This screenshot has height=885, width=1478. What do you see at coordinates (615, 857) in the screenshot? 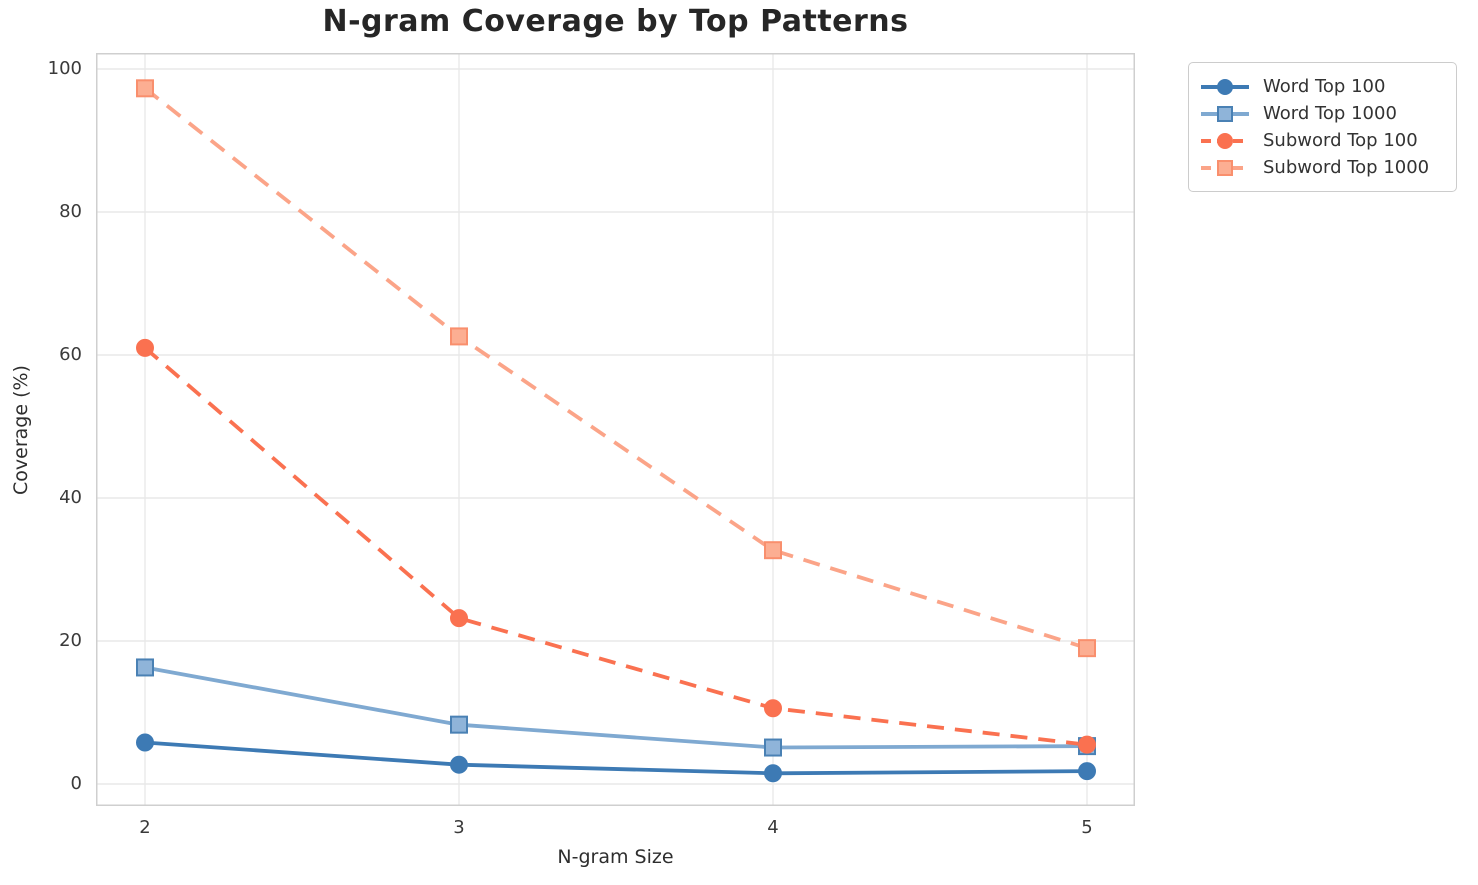
I see `x-axis-label: N-gram Size` at bounding box center [615, 857].